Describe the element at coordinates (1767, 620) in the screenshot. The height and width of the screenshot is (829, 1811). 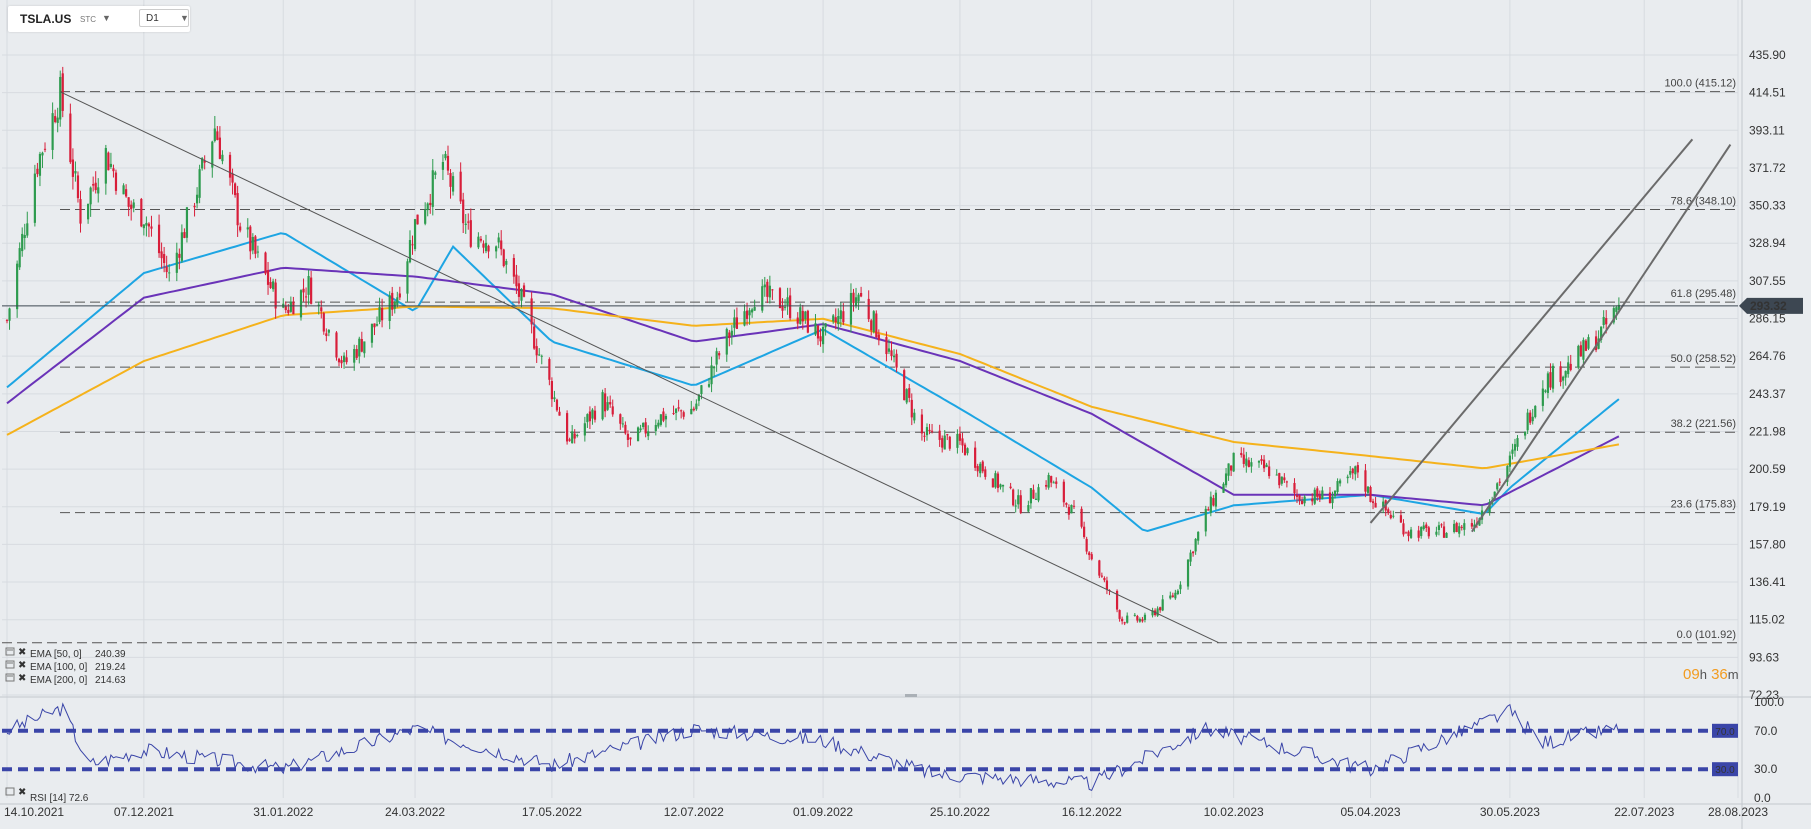
I see `y-tick-label: 115.02` at that location.